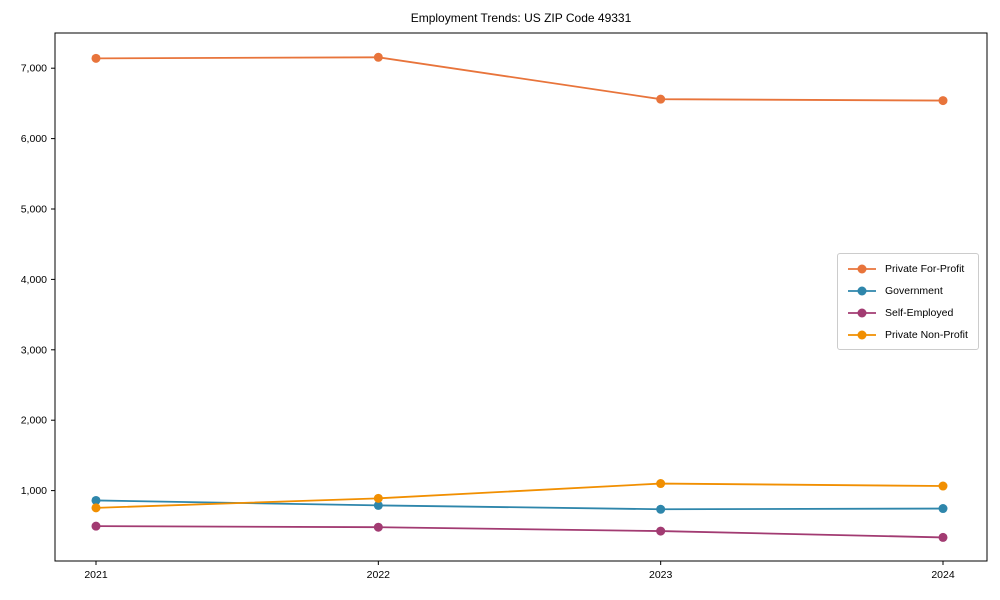  Describe the element at coordinates (919, 312) in the screenshot. I see `legend-label: Self-Employed` at that location.